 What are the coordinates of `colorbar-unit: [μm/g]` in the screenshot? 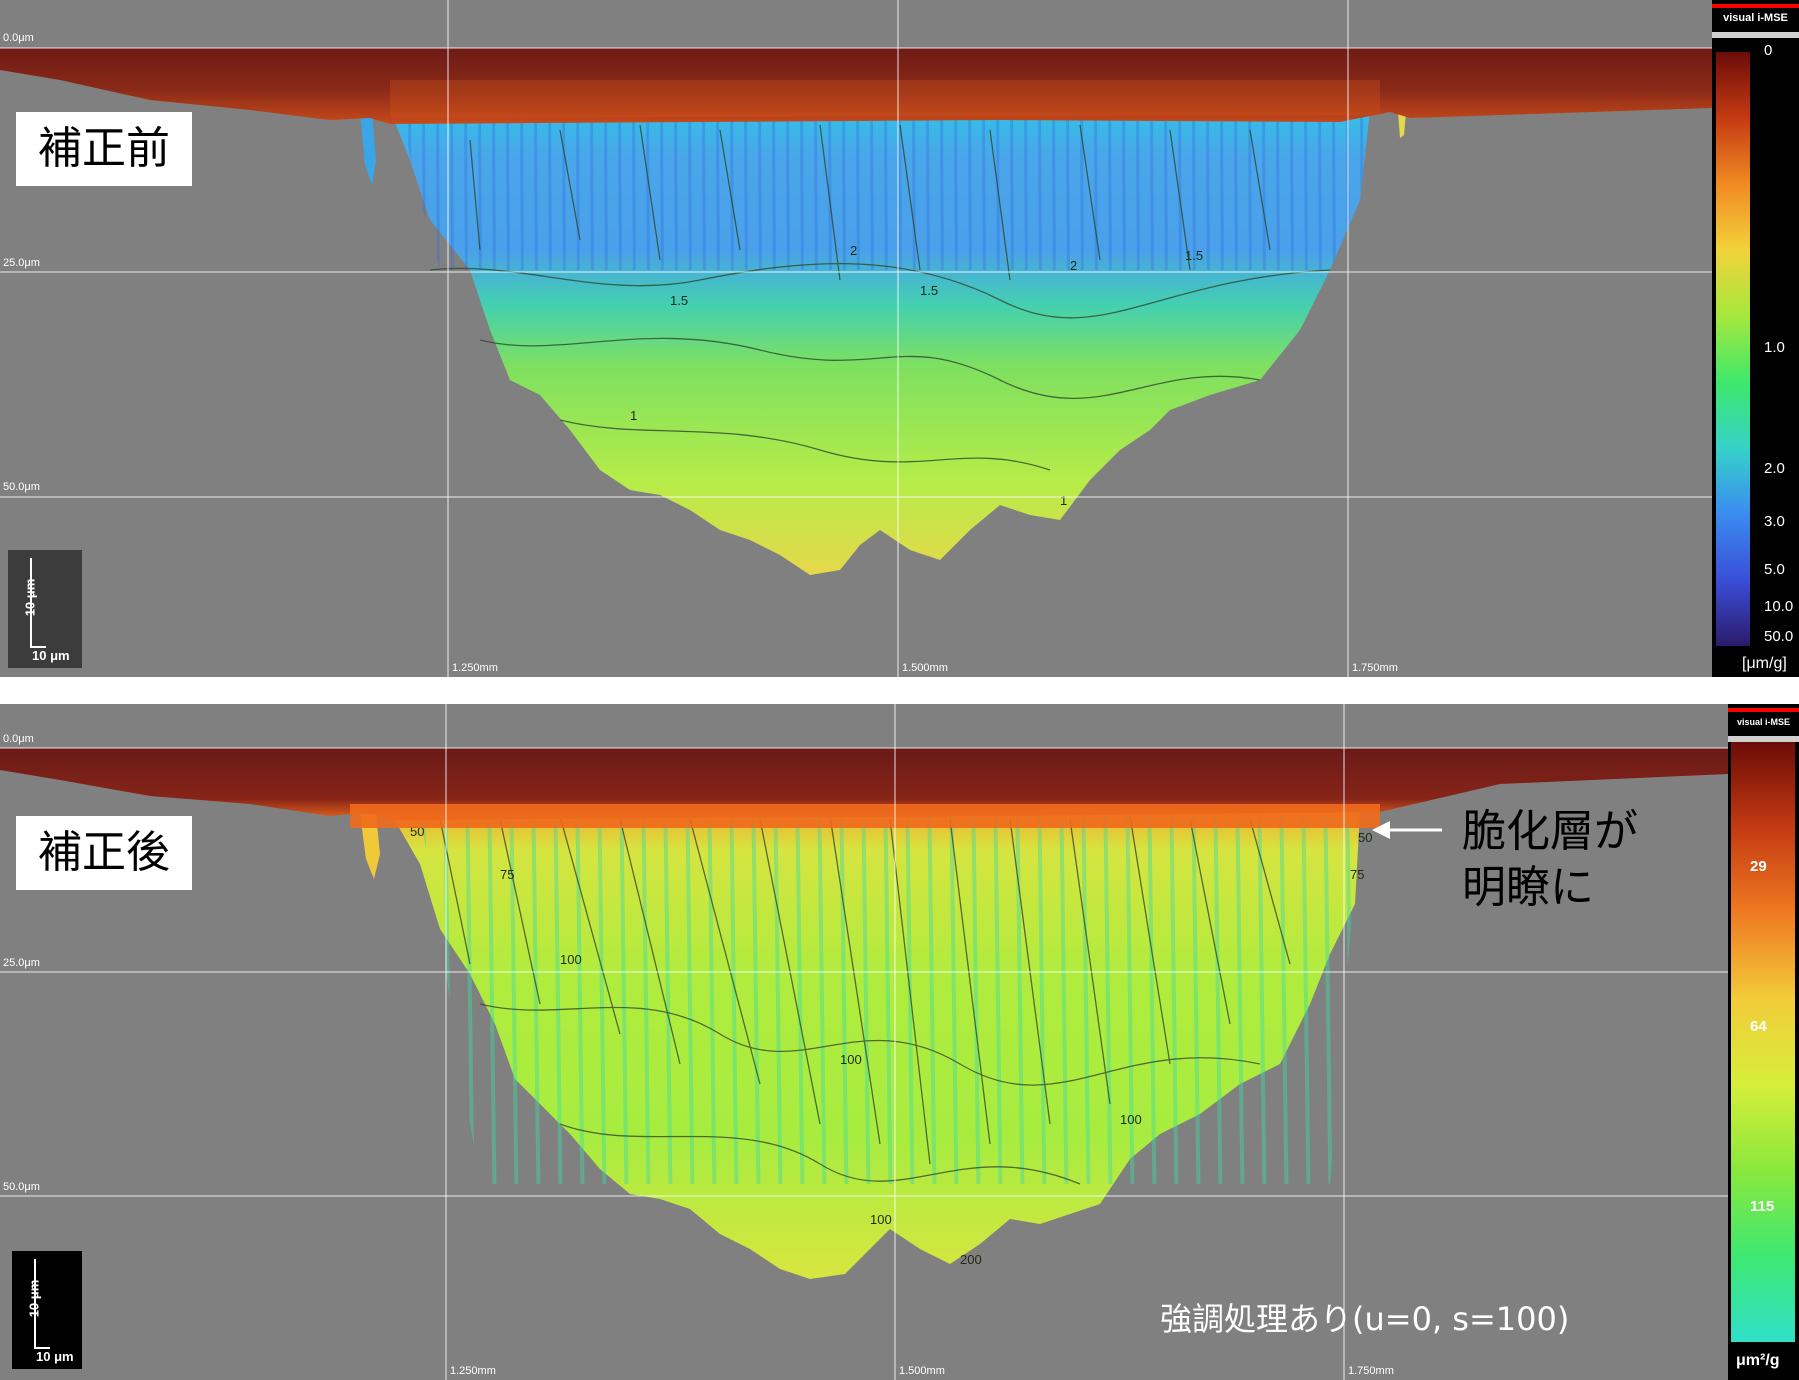 It's located at (1764, 663).